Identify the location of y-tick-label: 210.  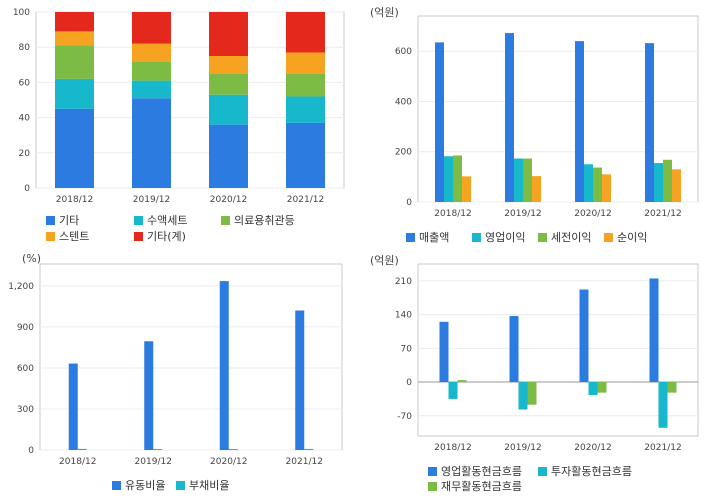
(403, 282).